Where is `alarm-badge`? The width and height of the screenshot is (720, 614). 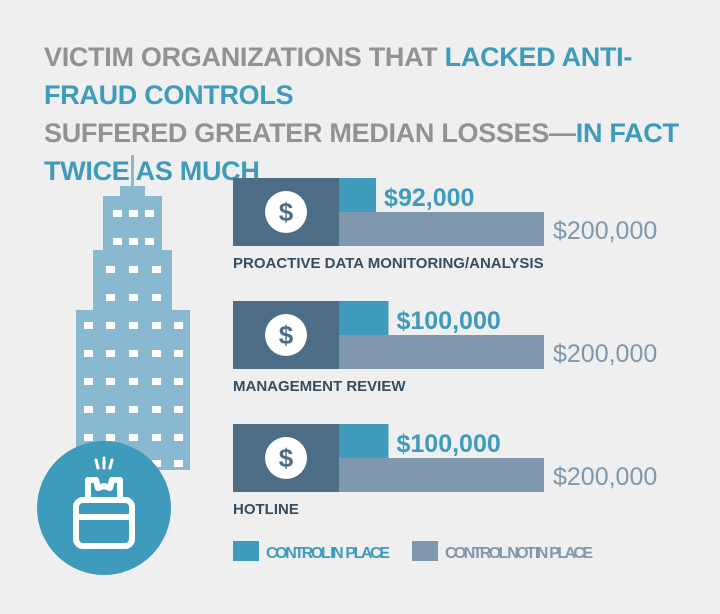 alarm-badge is located at coordinates (104, 508).